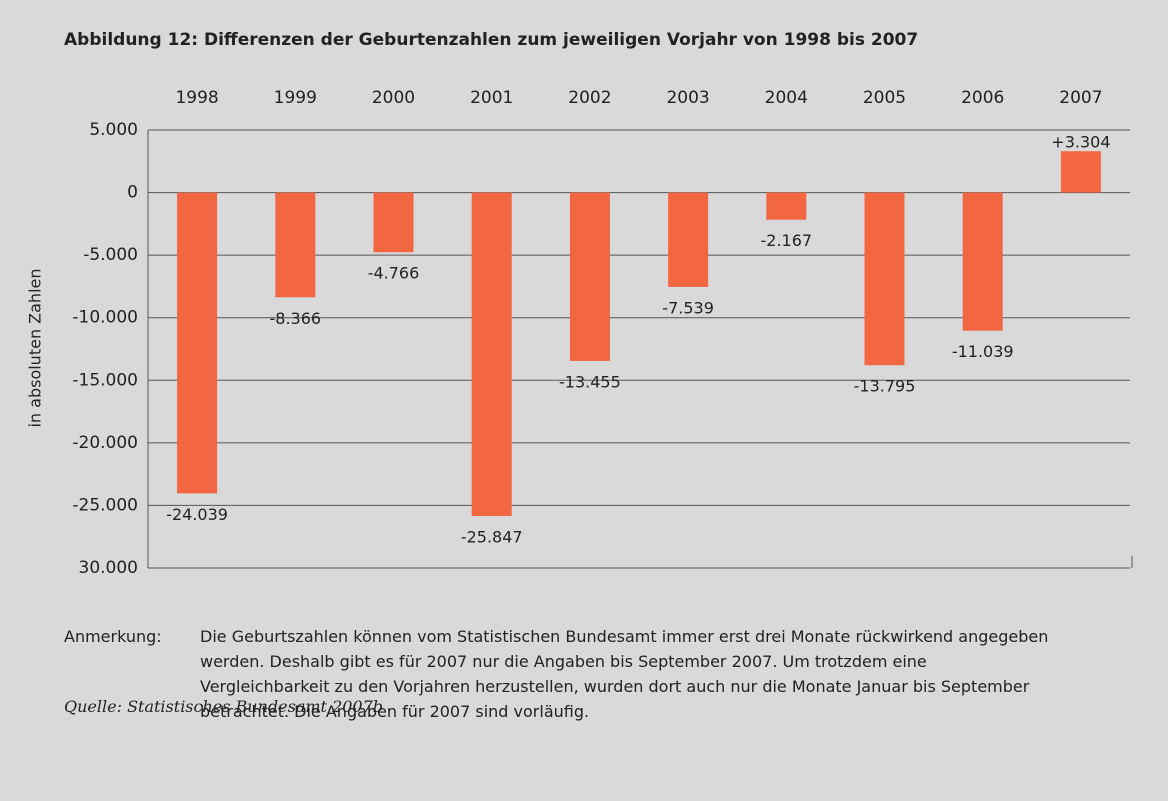 The image size is (1168, 801). I want to click on x-tick-label: 2000, so click(393, 98).